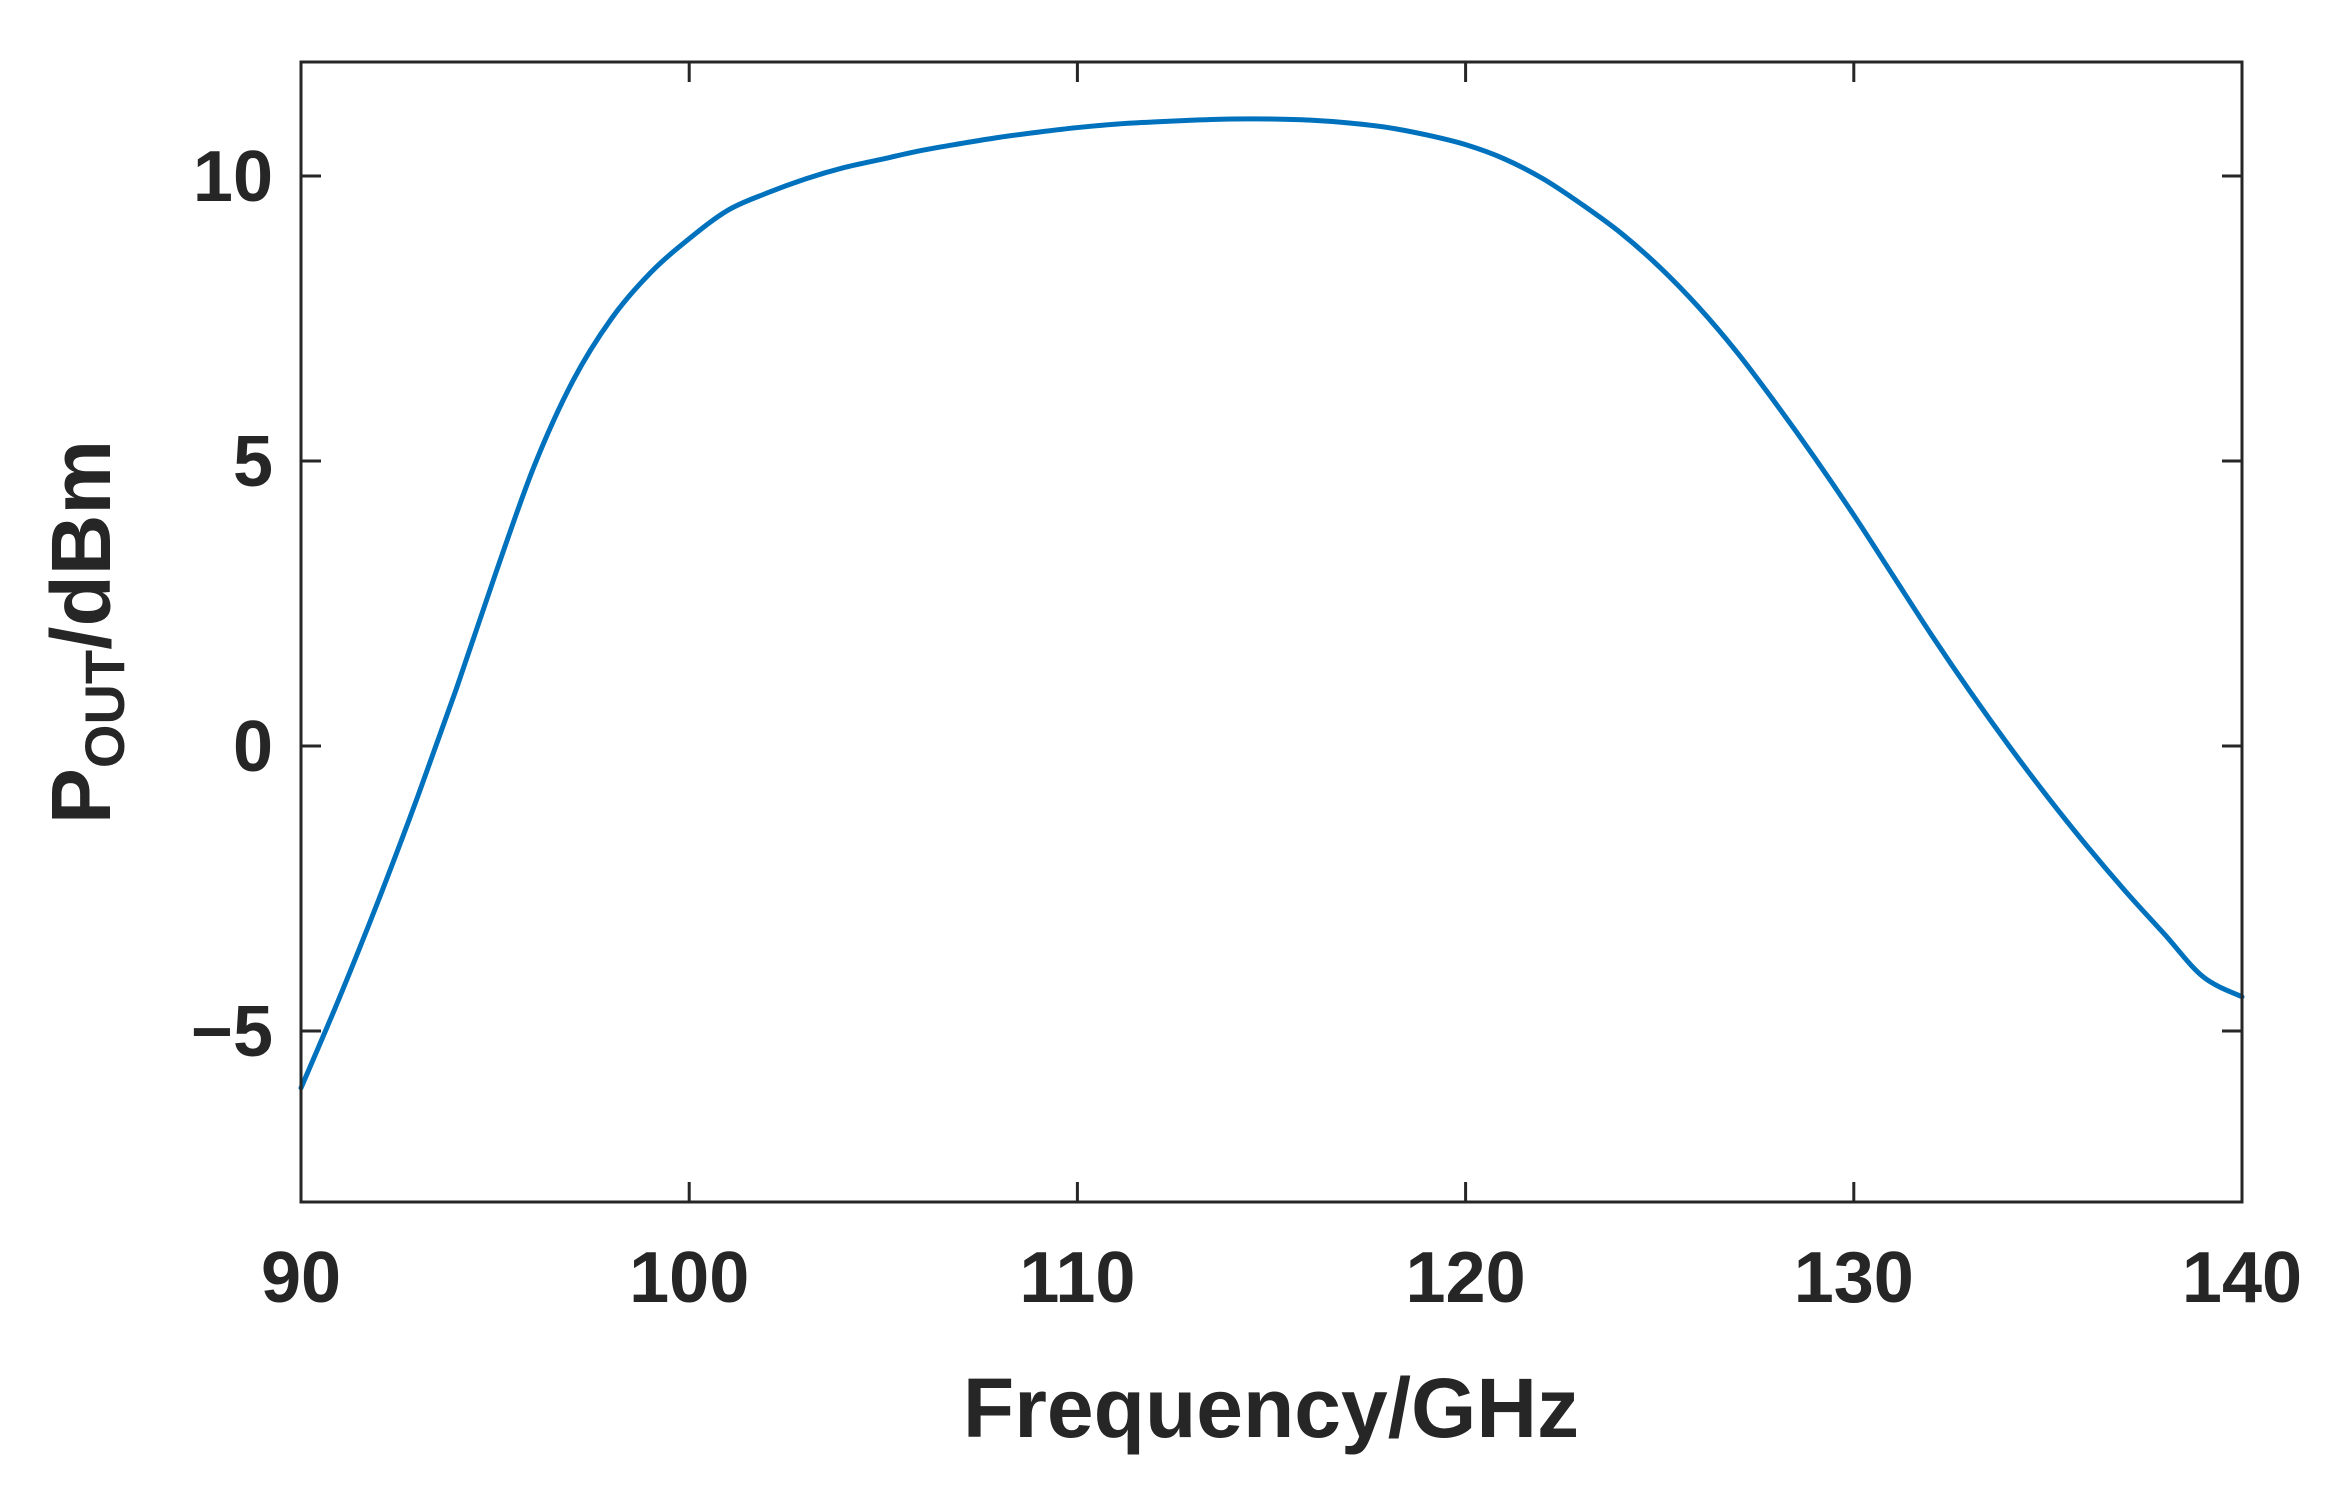 The width and height of the screenshot is (2348, 1489). Describe the element at coordinates (301, 1278) in the screenshot. I see `x-tick-label: 90` at that location.